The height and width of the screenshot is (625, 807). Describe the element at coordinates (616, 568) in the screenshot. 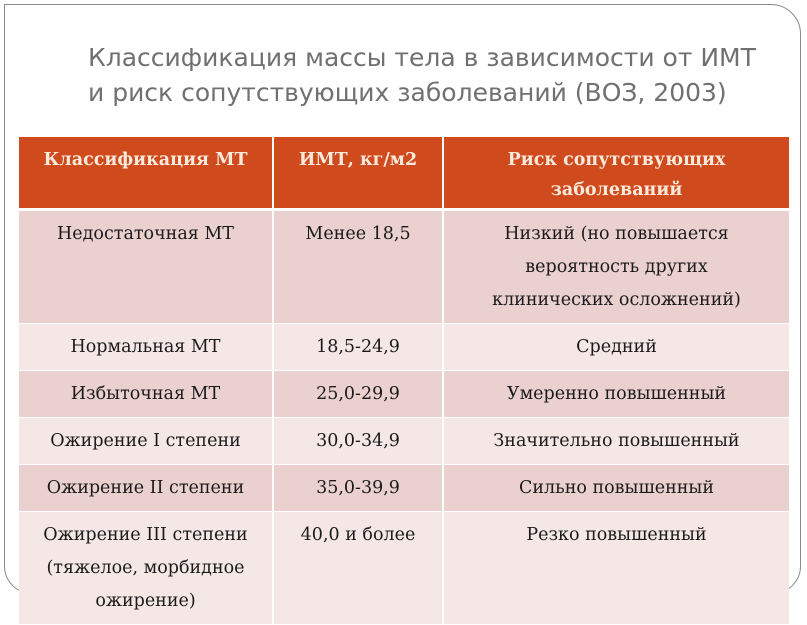

I see `cell-risk: Резко повышенный` at that location.